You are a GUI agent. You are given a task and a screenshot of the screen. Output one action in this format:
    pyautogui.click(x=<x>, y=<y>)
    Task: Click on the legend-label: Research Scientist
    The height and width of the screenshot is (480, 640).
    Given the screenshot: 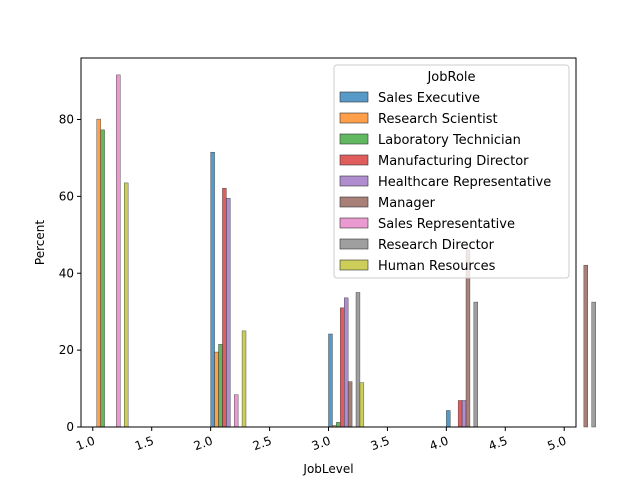 What is the action you would take?
    pyautogui.click(x=438, y=119)
    